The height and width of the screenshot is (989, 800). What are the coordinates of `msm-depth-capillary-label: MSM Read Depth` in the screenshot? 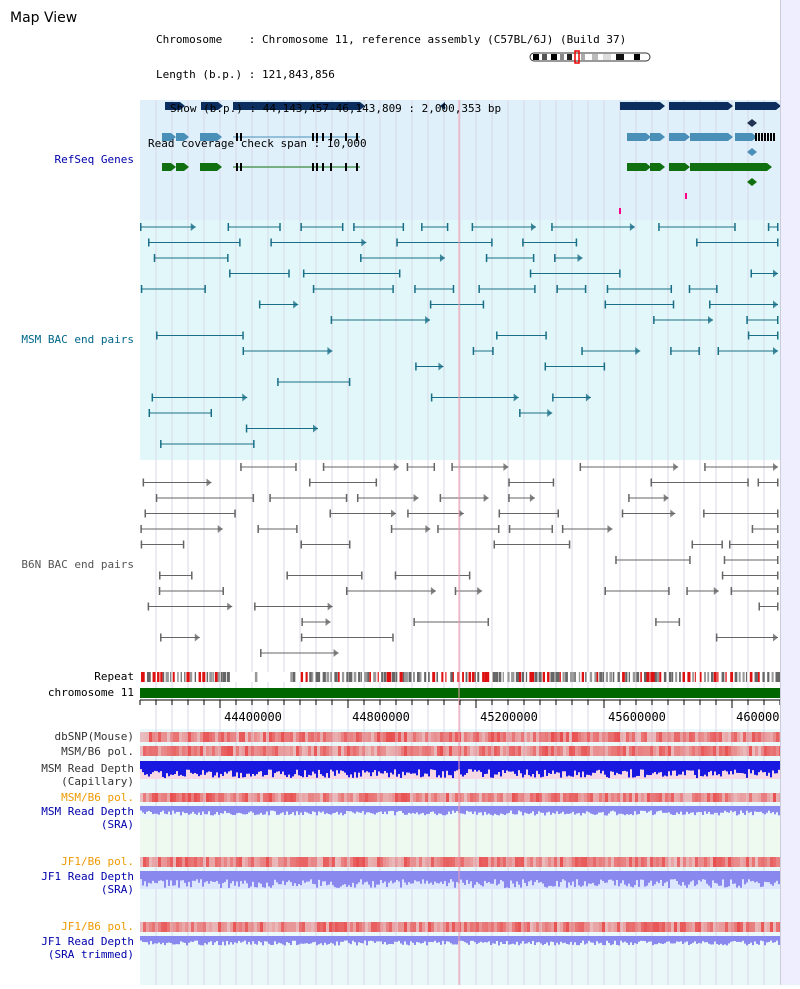 It's located at (87, 768).